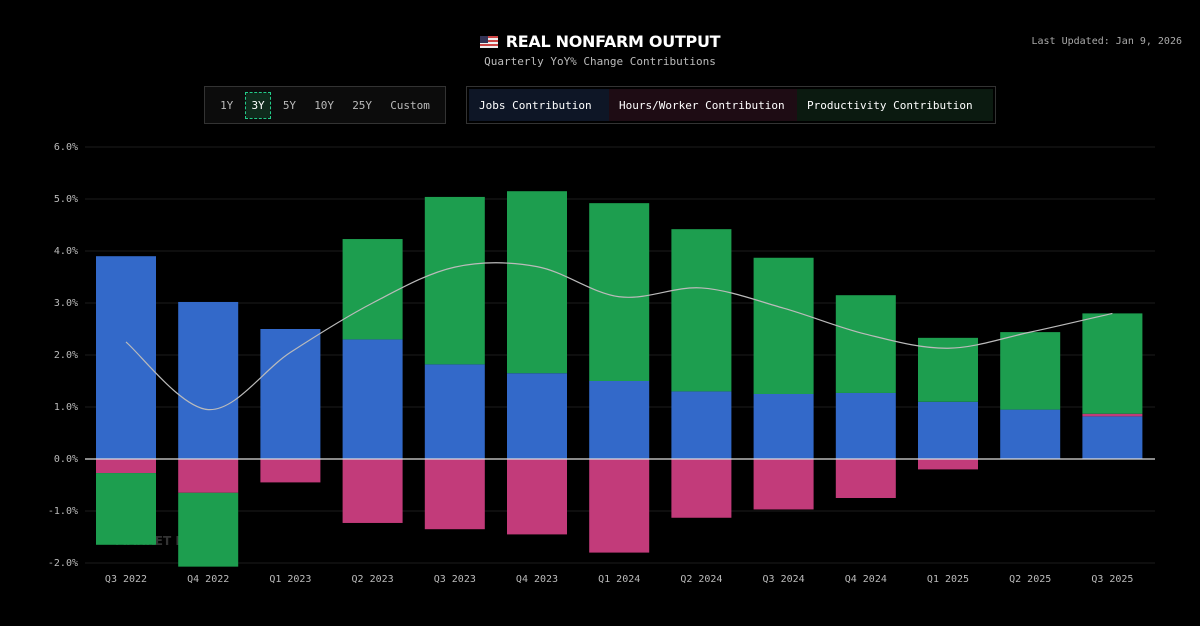  Describe the element at coordinates (289, 105) in the screenshot. I see `range-5y: 5Y` at that location.